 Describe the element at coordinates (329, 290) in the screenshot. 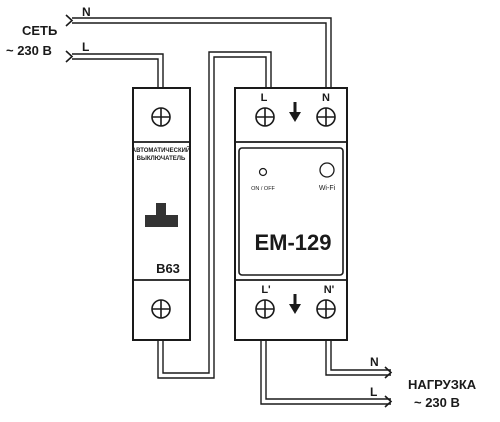

I see `device-bottom-n-label: N'` at that location.